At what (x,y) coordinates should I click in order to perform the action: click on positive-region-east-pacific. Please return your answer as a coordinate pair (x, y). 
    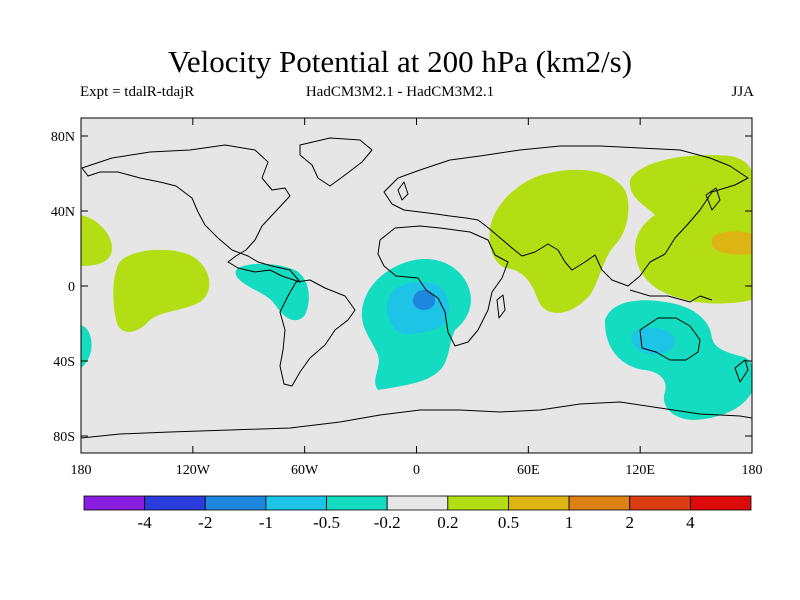
    Looking at the image, I should click on (161, 290).